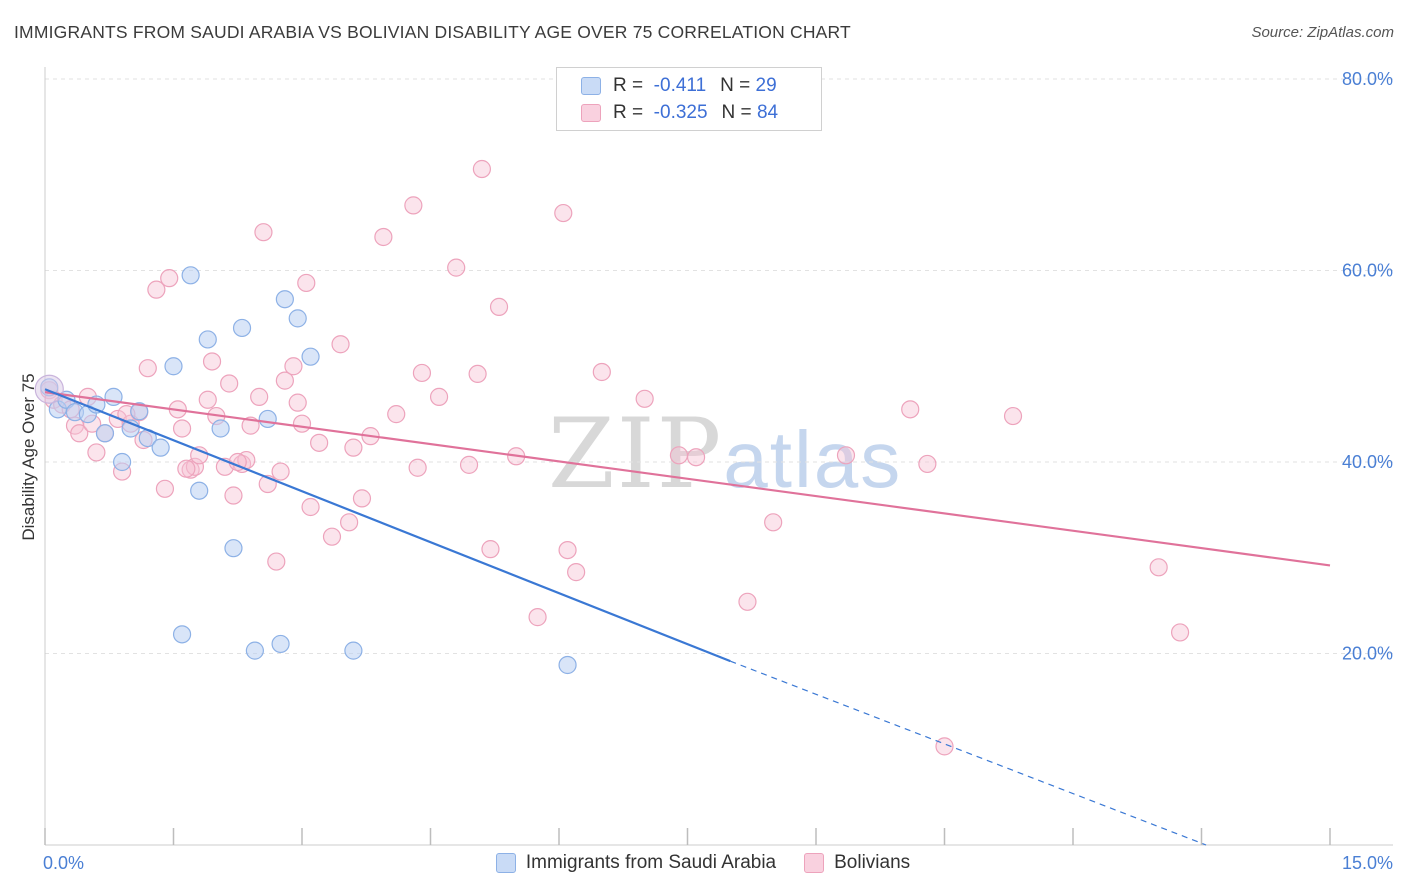  Describe the element at coordinates (628, 112) in the screenshot. I see `legend-r-label: R =` at that location.